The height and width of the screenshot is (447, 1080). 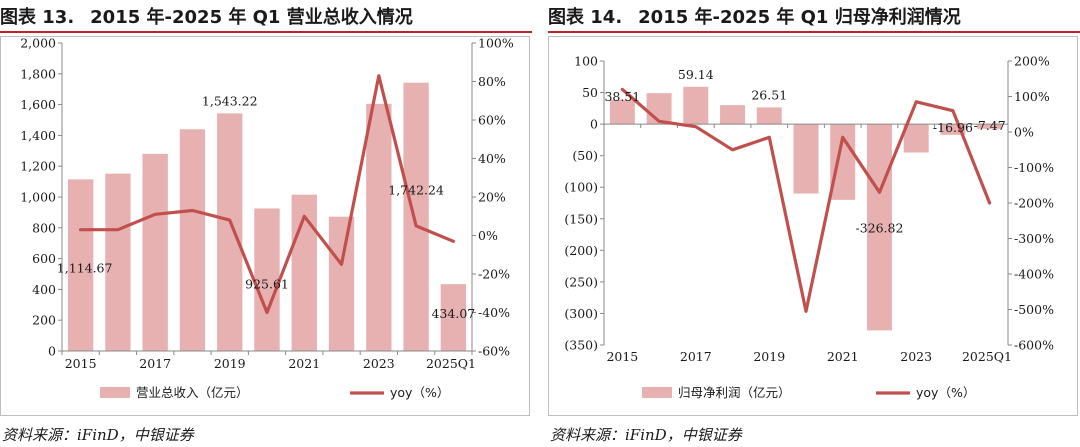 I want to click on chart-title: 2015 年-2025 年 Q1 归母净利润情况, so click(x=799, y=17).